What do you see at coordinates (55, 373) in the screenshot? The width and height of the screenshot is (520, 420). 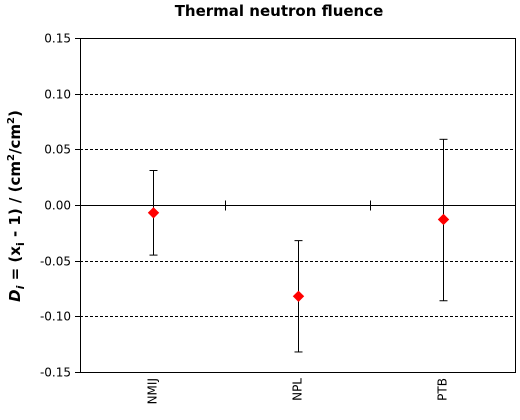 I see `y-tick-label: -0.15` at bounding box center [55, 373].